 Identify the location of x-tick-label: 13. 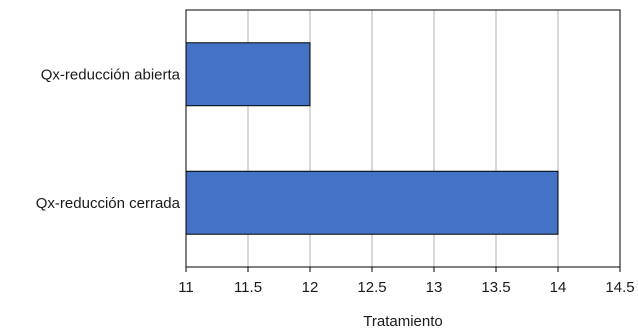
(434, 287).